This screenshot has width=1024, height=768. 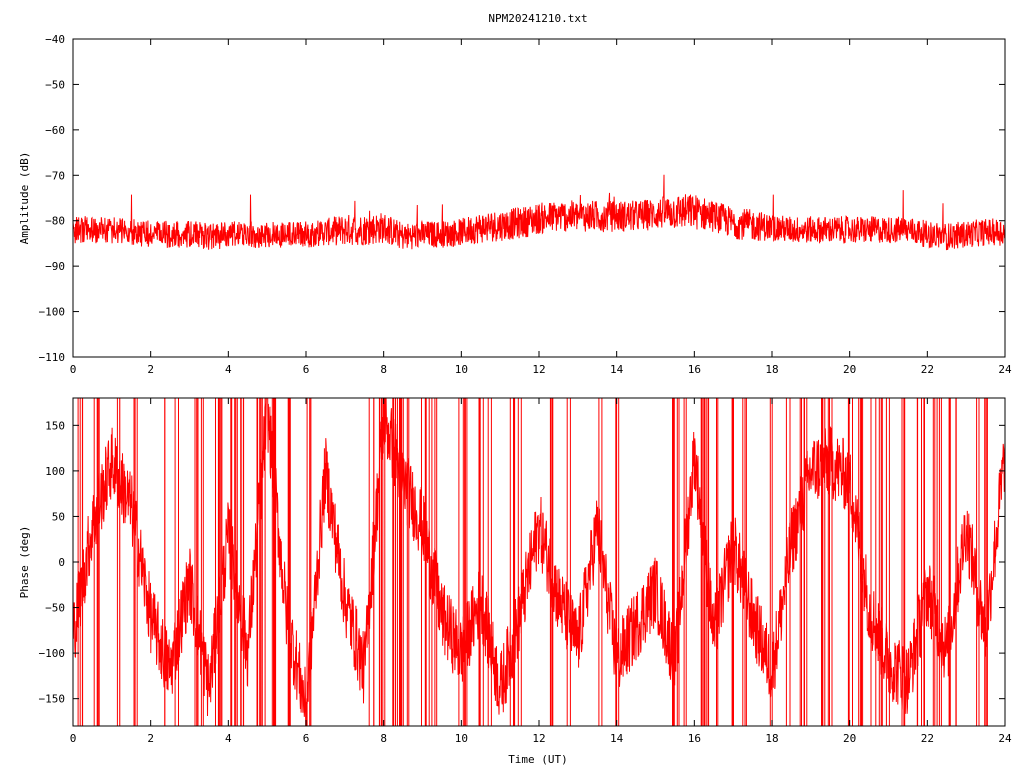 What do you see at coordinates (55, 175) in the screenshot?
I see `y-tick-label: −70` at bounding box center [55, 175].